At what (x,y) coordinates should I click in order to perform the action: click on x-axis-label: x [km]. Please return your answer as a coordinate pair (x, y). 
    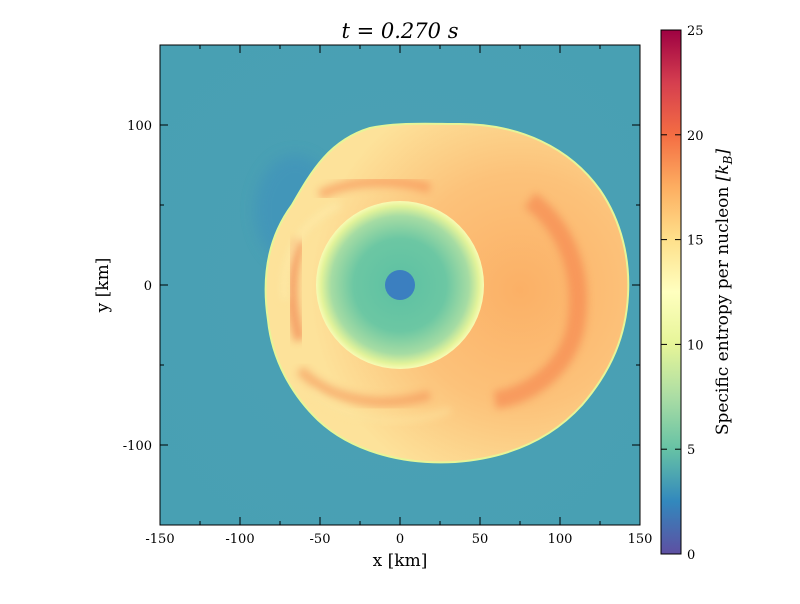
    Looking at the image, I should click on (400, 561).